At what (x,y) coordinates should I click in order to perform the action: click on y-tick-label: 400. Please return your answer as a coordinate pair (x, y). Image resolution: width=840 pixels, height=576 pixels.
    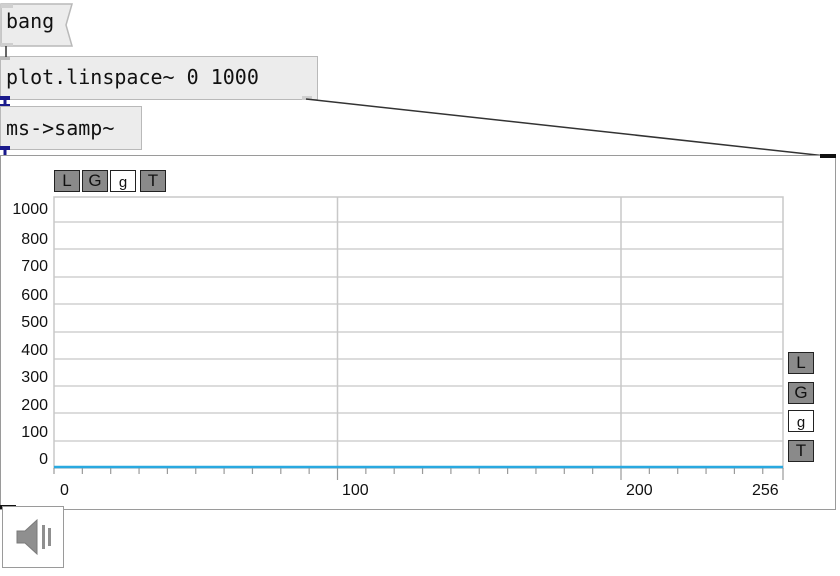
    Looking at the image, I should click on (34, 350).